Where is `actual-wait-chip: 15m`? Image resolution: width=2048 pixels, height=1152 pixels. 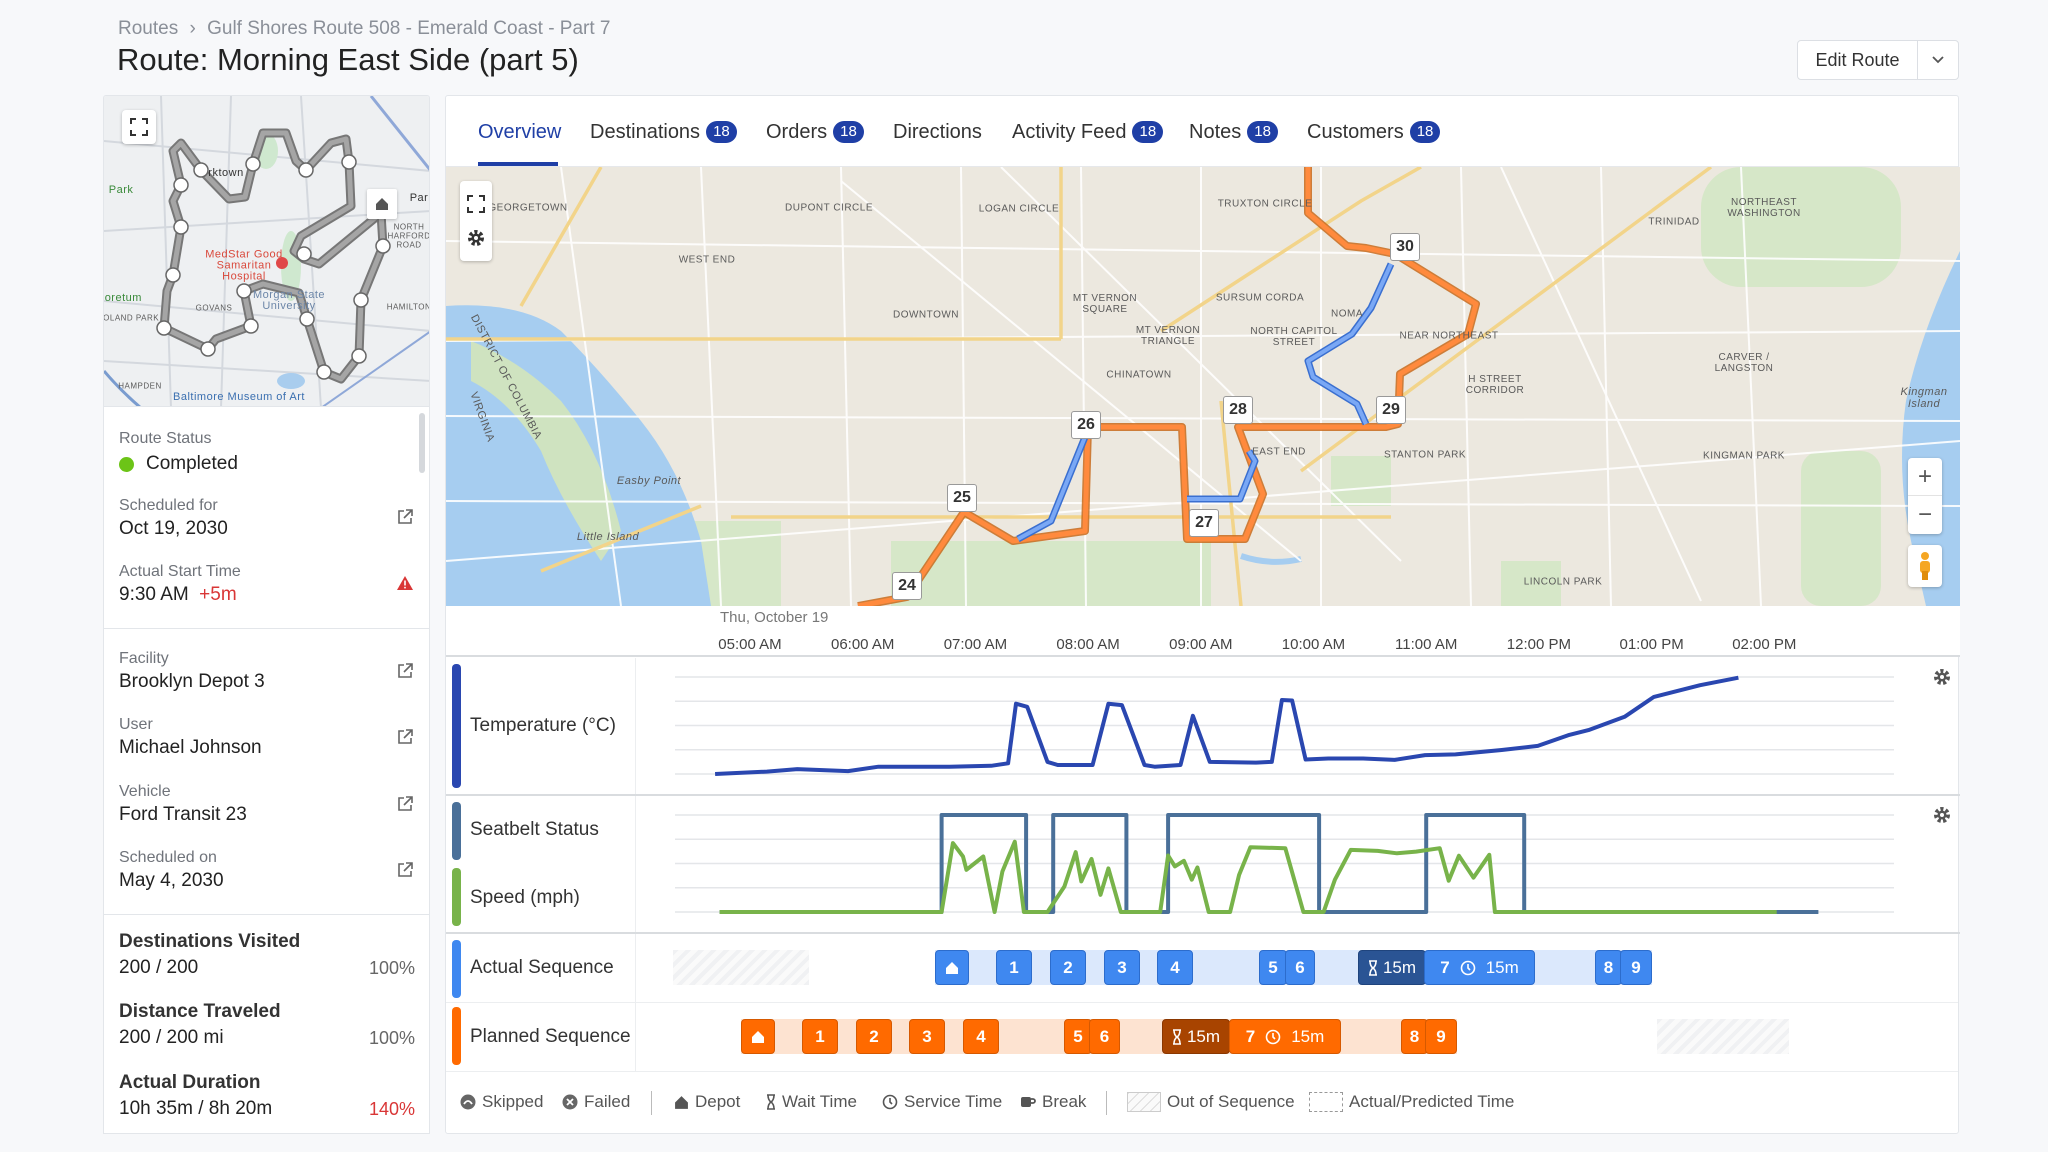
actual-wait-chip: 15m is located at coordinates (1392, 967).